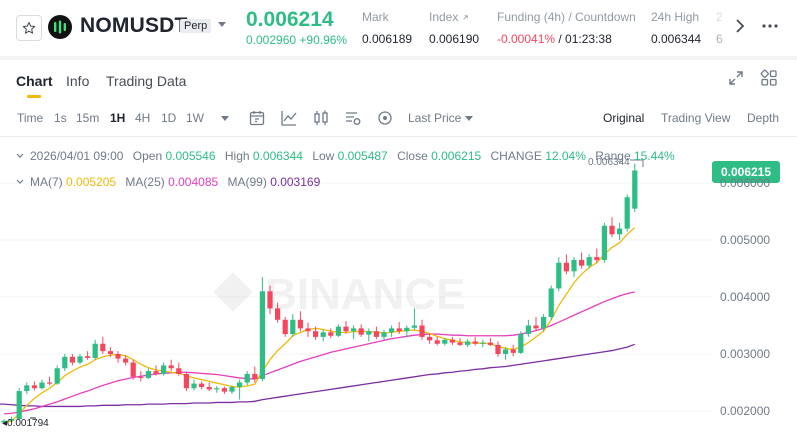  What do you see at coordinates (385, 118) in the screenshot?
I see `target-icon` at bounding box center [385, 118].